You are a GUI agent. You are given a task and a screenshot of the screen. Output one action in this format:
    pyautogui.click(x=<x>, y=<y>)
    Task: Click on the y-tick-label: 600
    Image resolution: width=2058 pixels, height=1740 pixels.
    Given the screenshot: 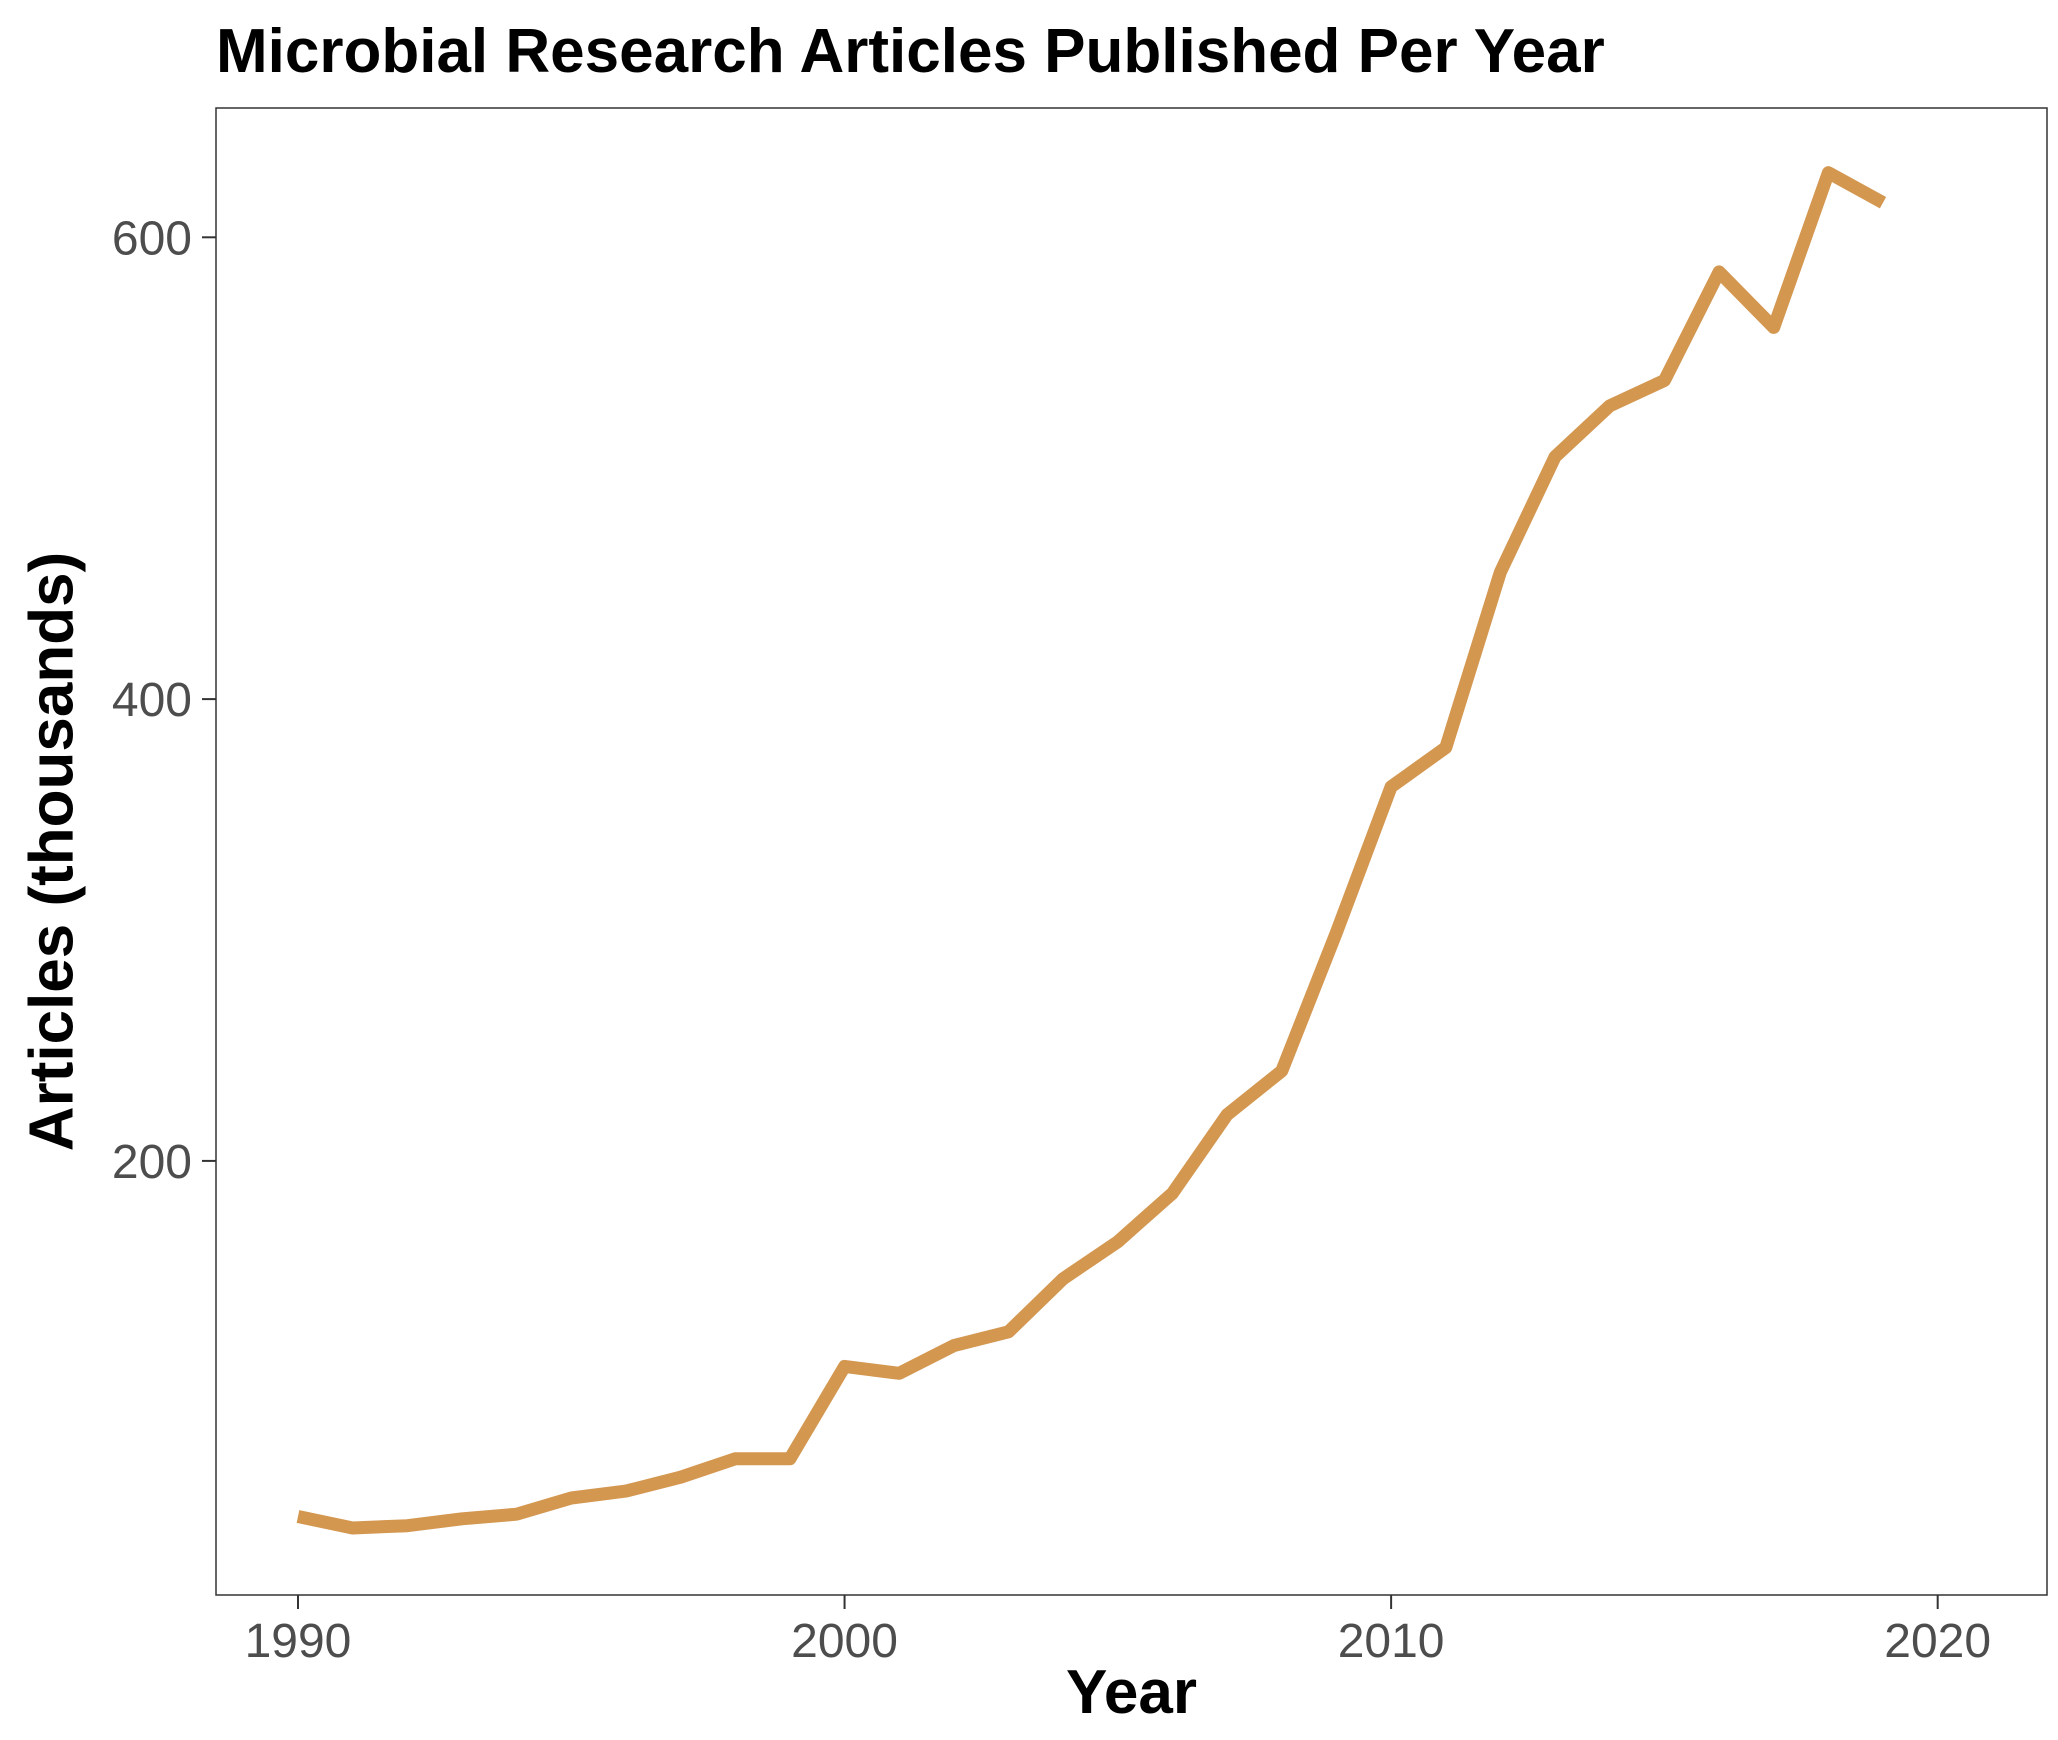 What is the action you would take?
    pyautogui.click(x=152, y=238)
    